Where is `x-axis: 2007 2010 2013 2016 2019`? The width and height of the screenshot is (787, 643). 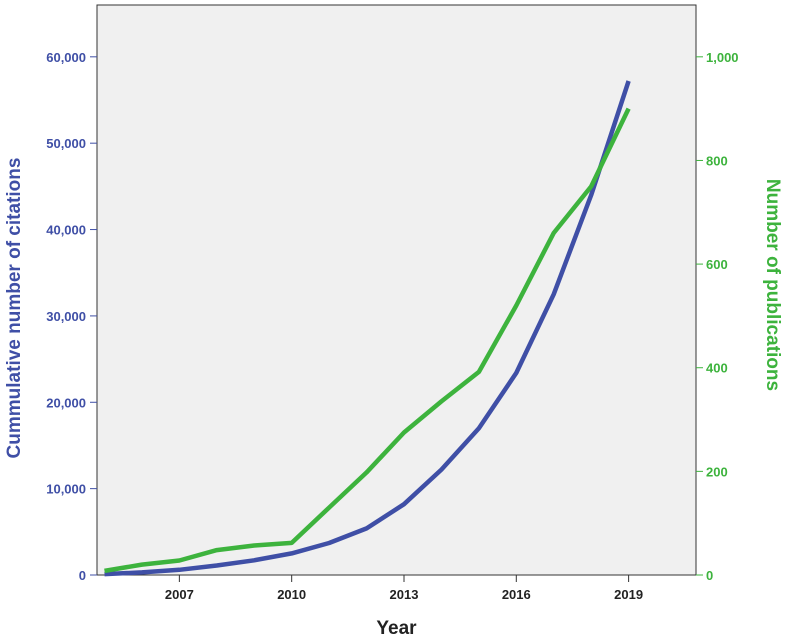
x-axis: 2007 2010 2013 2016 2019 is located at coordinates (404, 588).